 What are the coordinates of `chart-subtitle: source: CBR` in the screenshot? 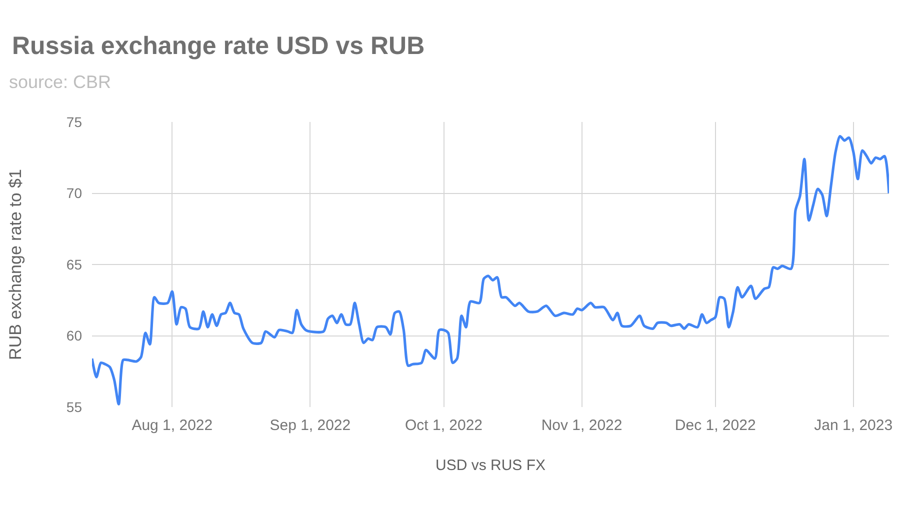 It's located at (60, 82).